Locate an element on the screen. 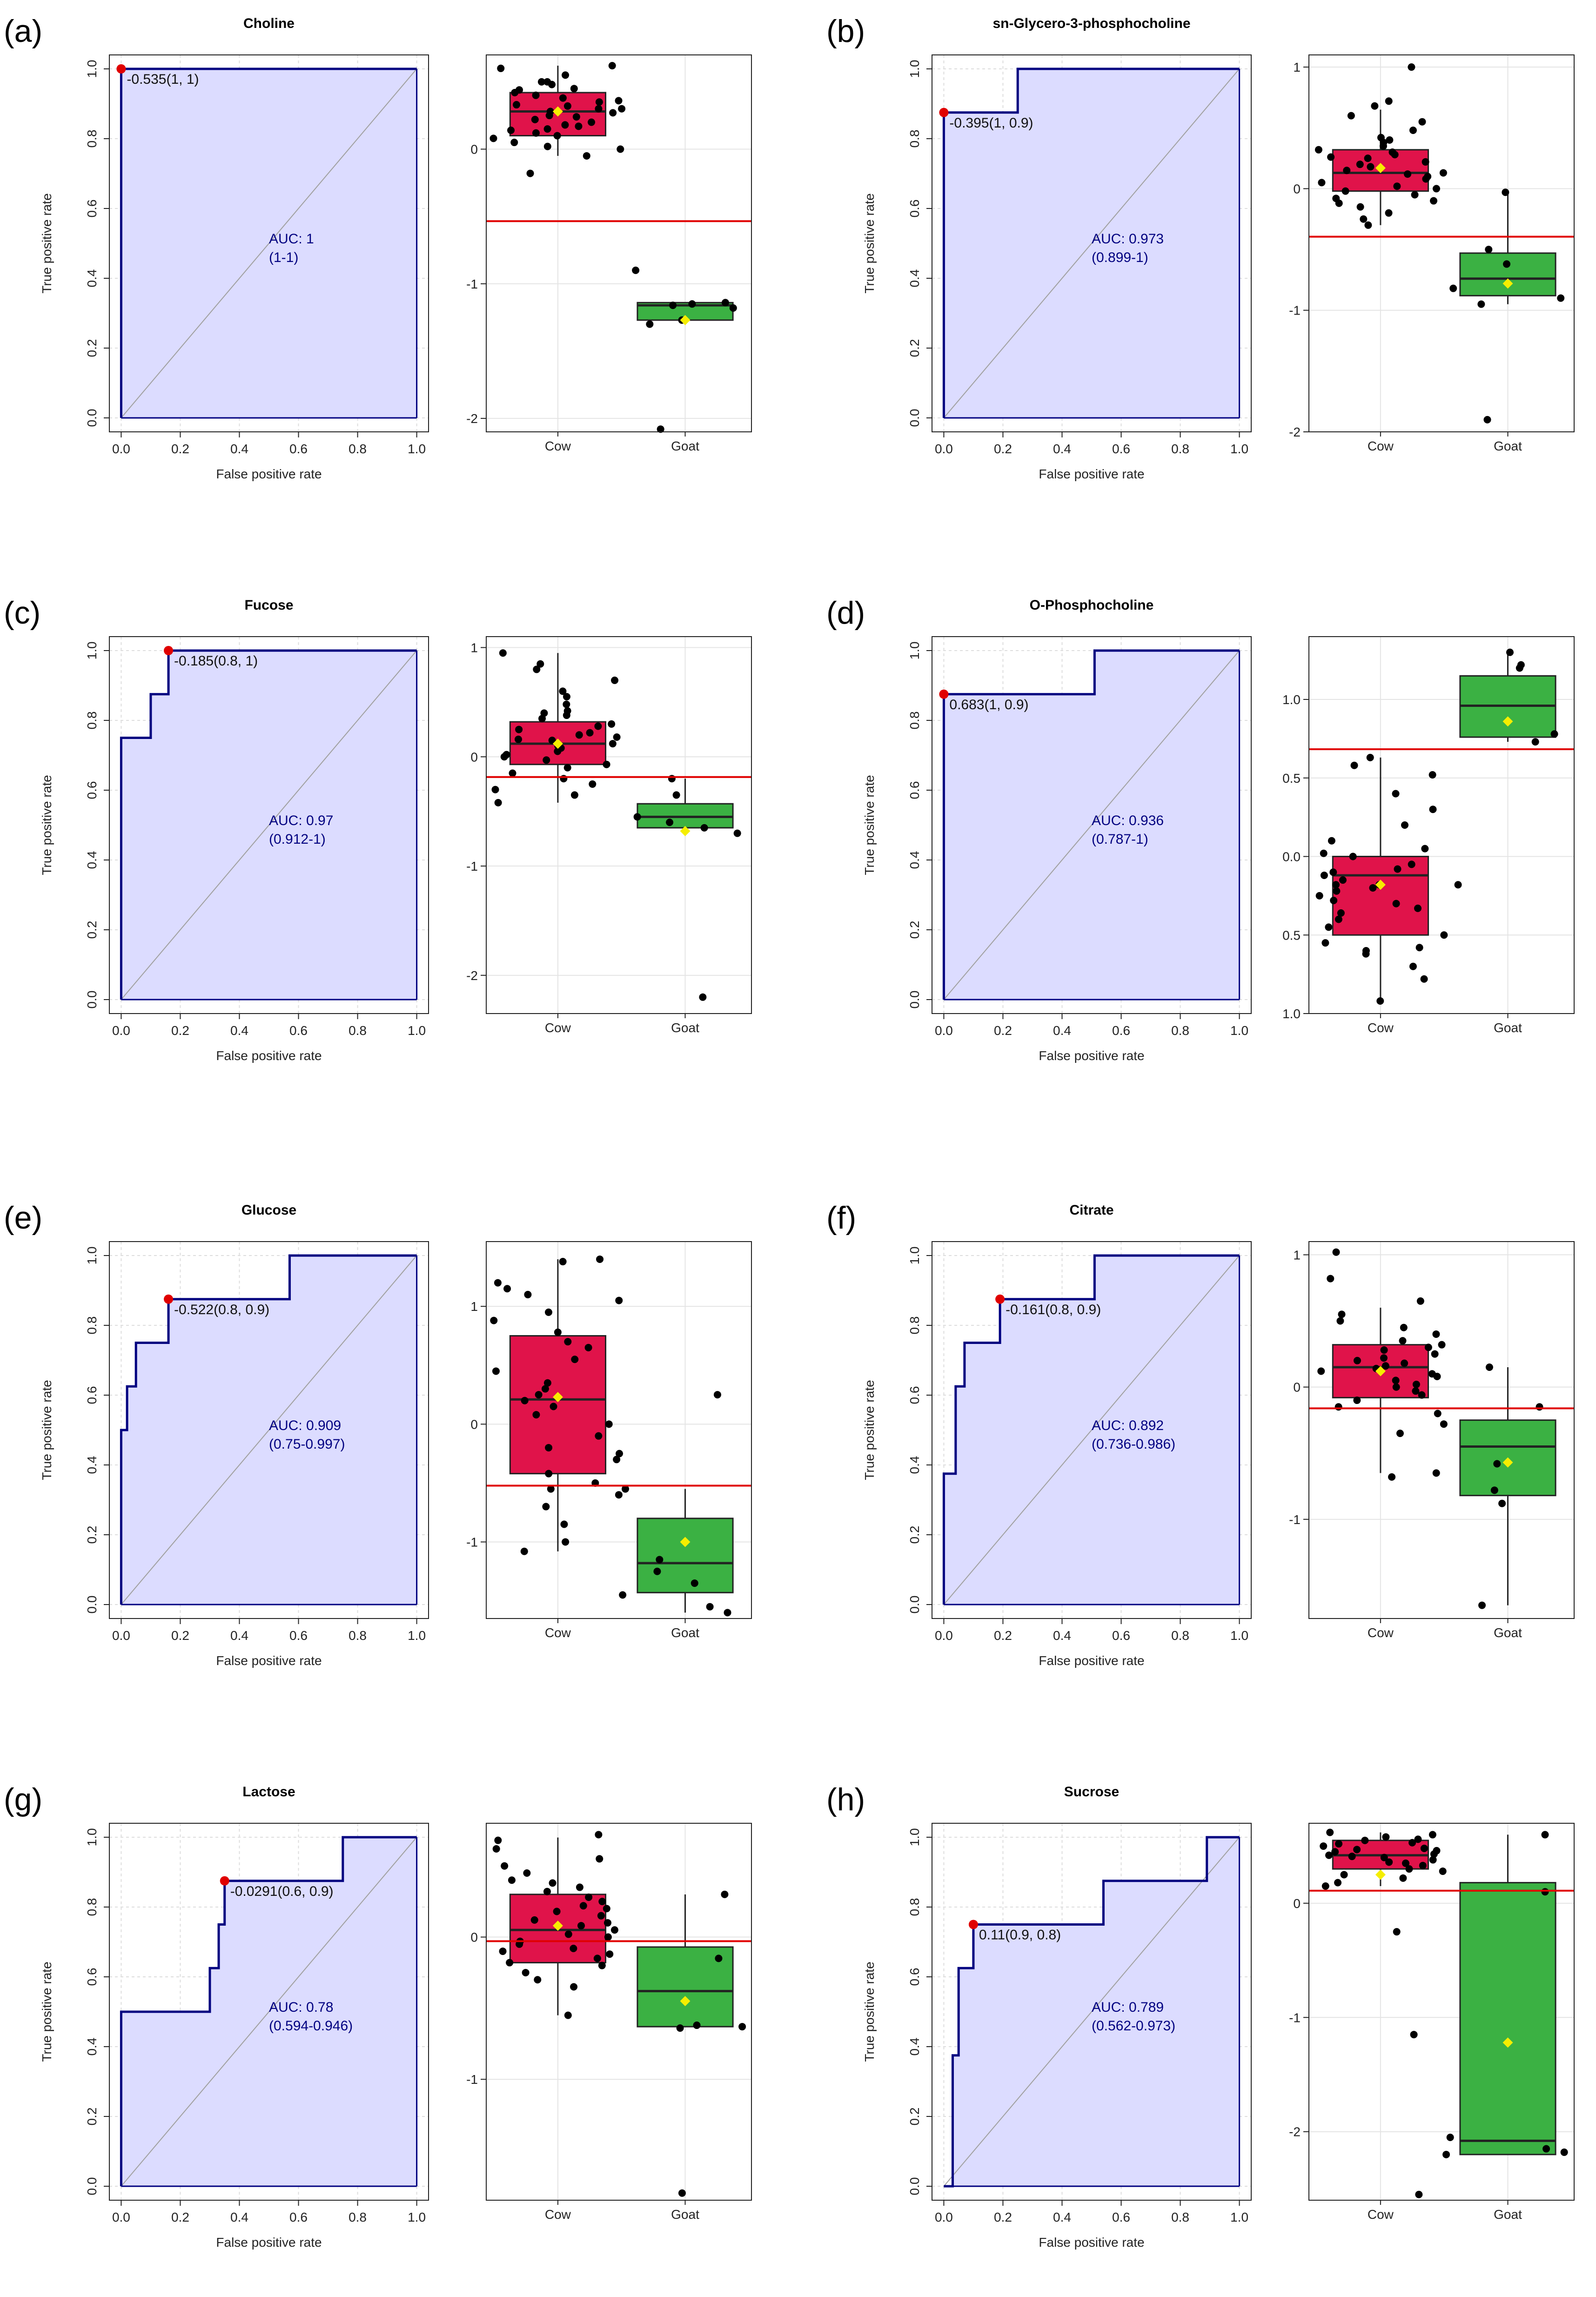  cow-mean-marker is located at coordinates (557, 112).